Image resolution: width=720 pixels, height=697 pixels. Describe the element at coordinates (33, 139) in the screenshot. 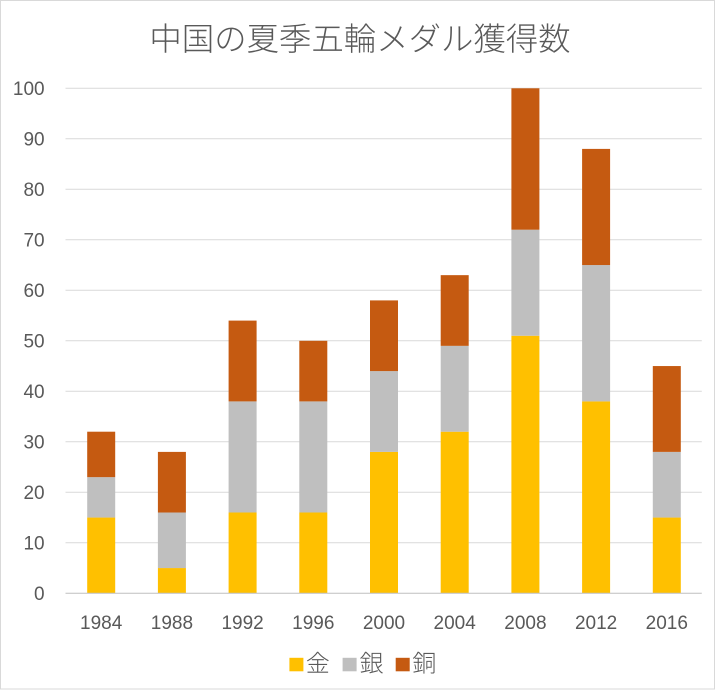

I see `svg-text: 90` at that location.